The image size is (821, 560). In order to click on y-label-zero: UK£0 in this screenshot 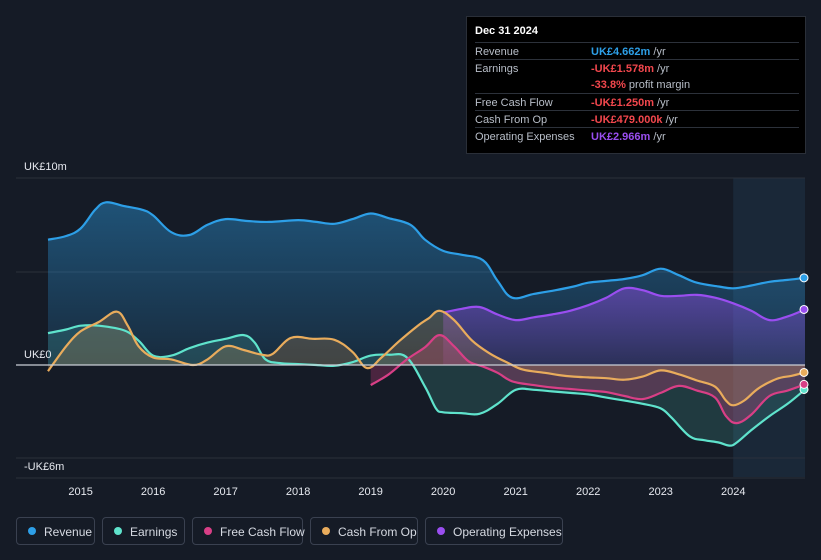, I will do `click(38, 355)`.